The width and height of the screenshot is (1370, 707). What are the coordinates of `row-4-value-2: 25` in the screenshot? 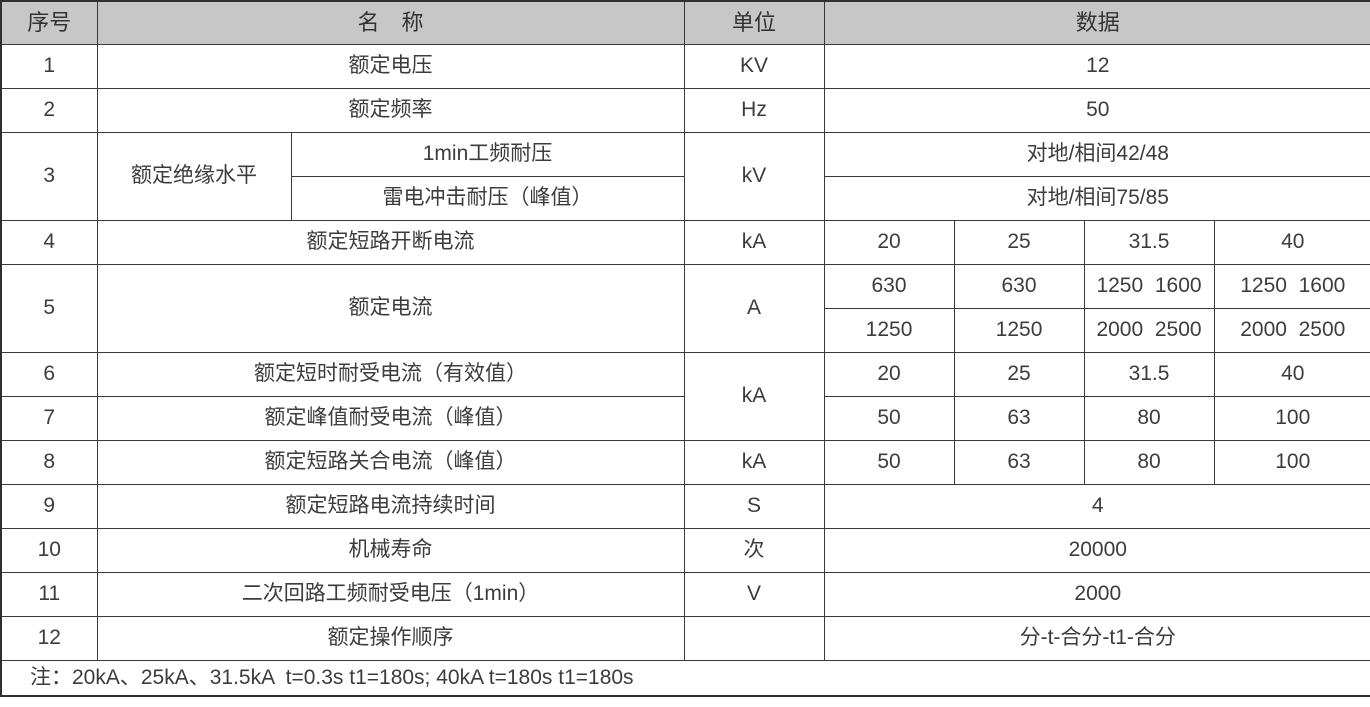 It's located at (1019, 242).